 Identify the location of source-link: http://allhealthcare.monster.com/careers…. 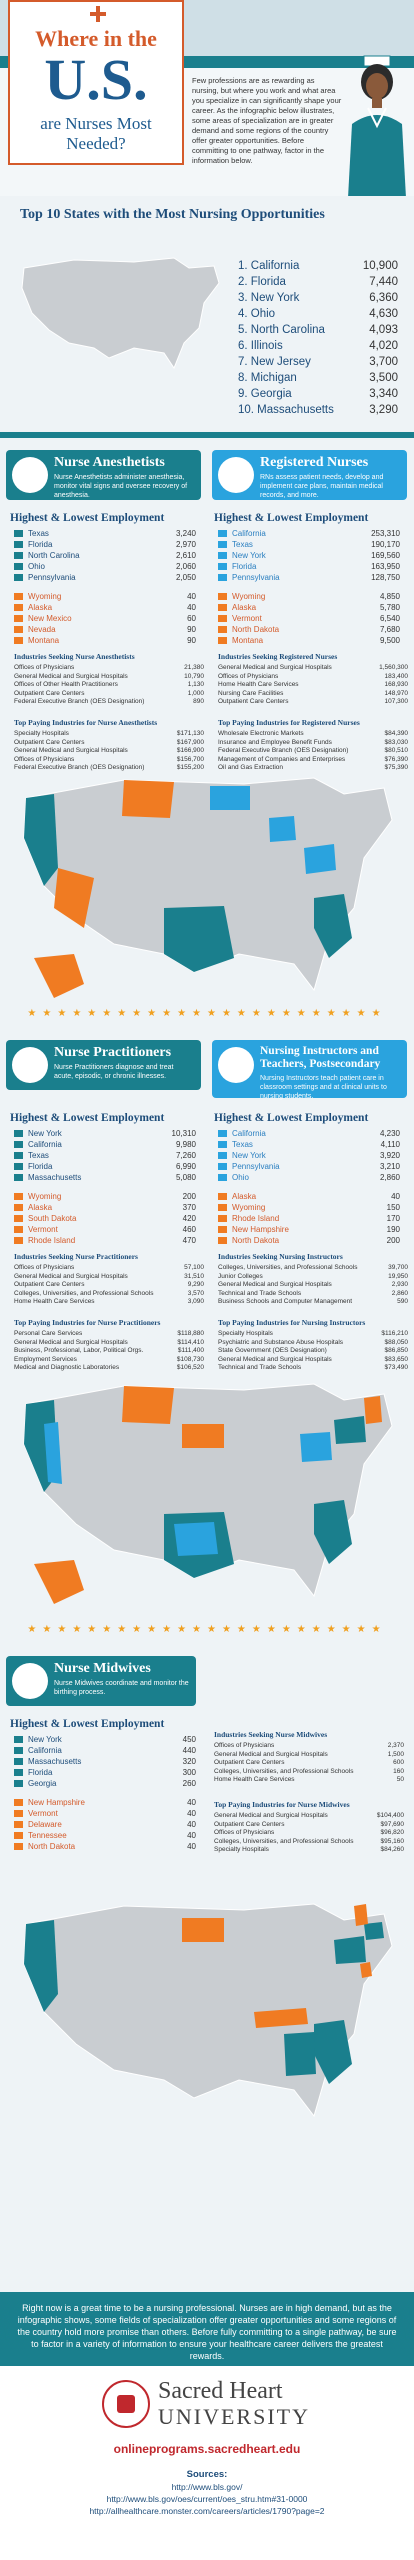
(207, 2511).